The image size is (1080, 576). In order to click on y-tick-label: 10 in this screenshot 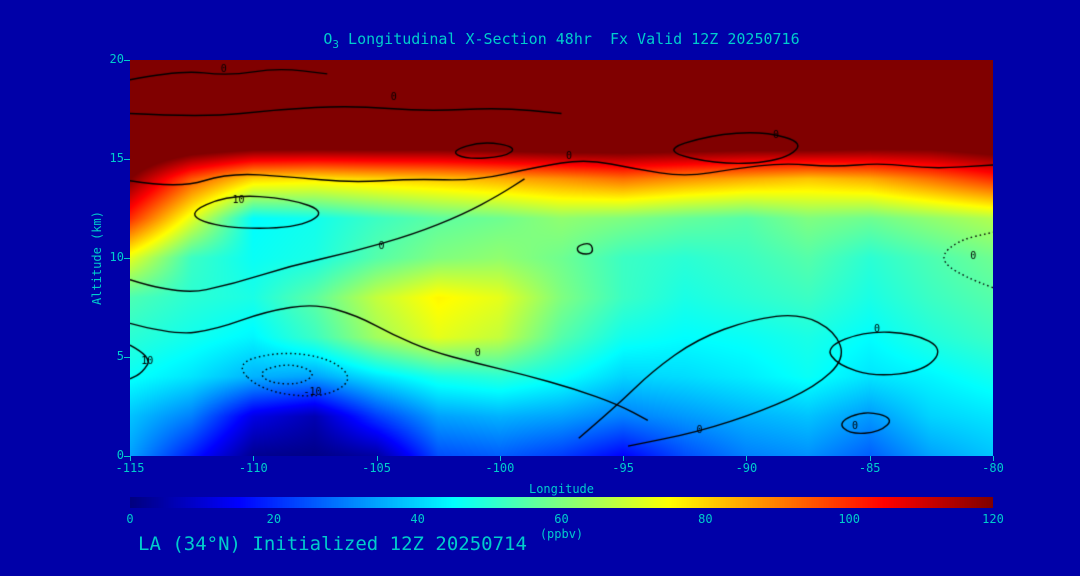, I will do `click(116, 257)`.